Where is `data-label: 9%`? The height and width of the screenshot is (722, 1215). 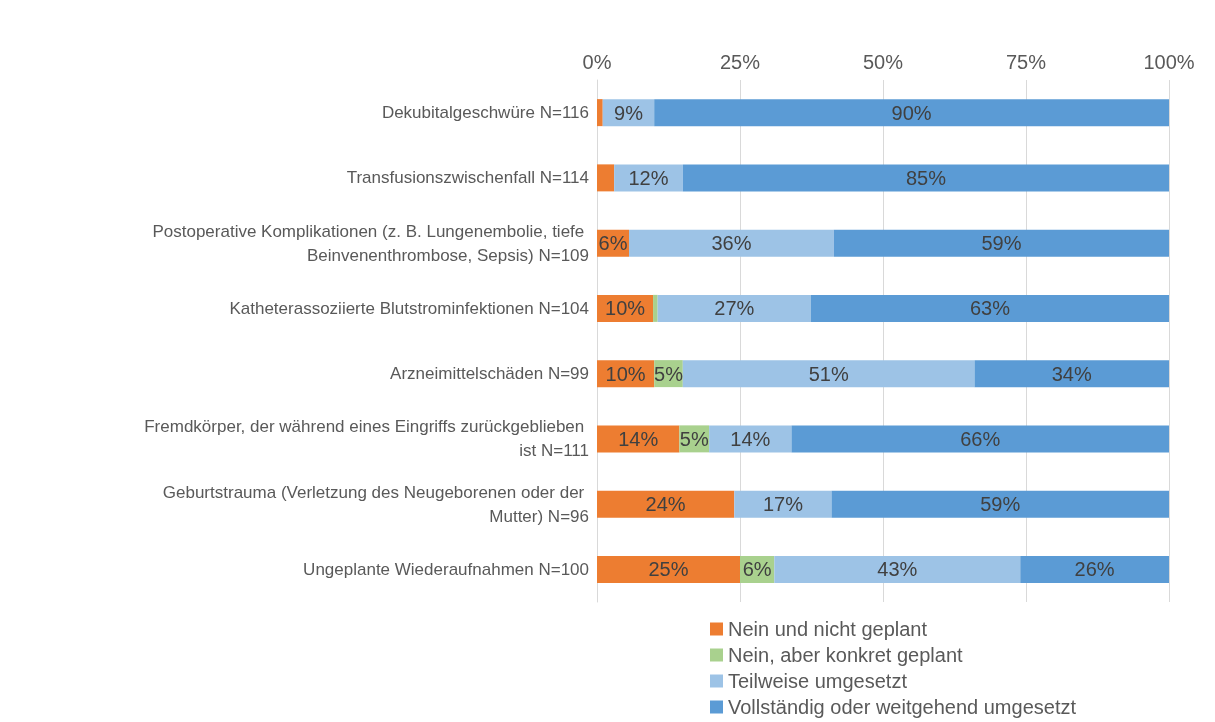
data-label: 9% is located at coordinates (629, 112).